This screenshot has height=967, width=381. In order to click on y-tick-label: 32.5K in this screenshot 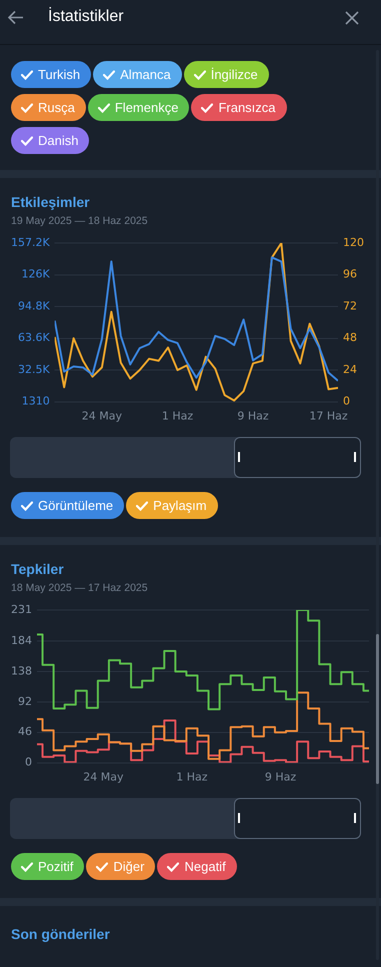, I will do `click(34, 369)`.